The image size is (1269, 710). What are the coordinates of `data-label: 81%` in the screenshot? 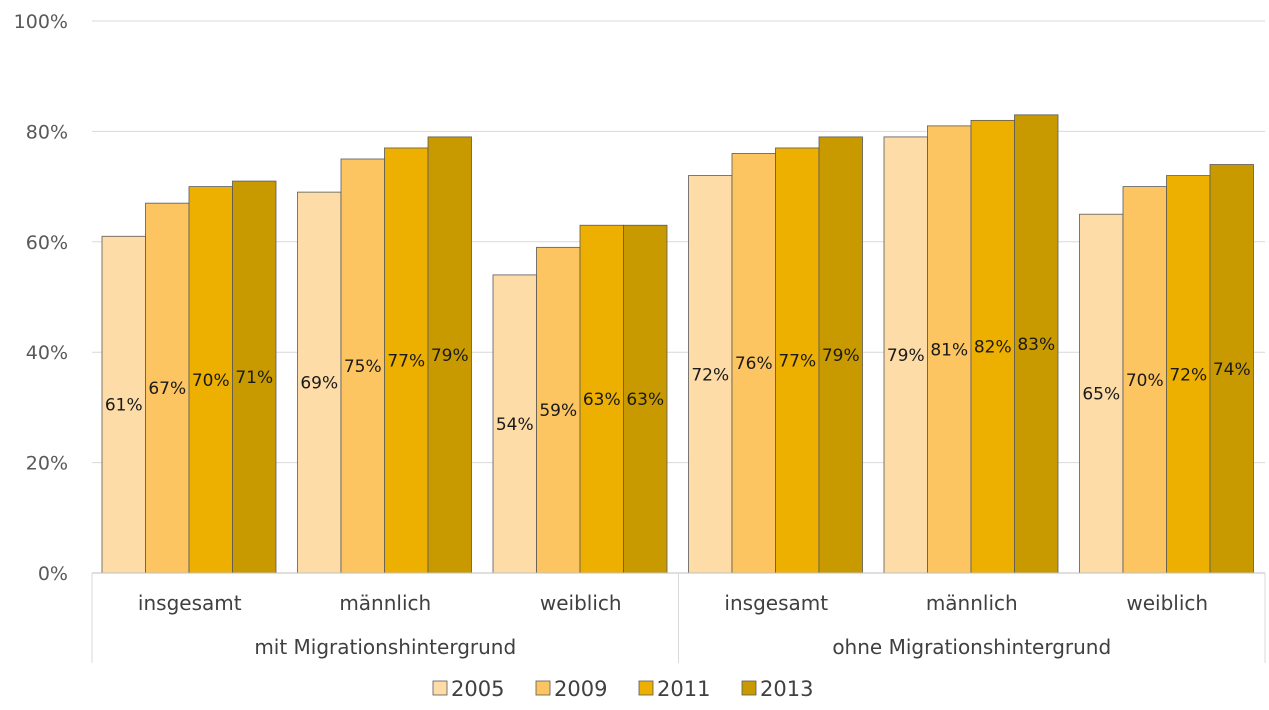 It's located at (949, 350).